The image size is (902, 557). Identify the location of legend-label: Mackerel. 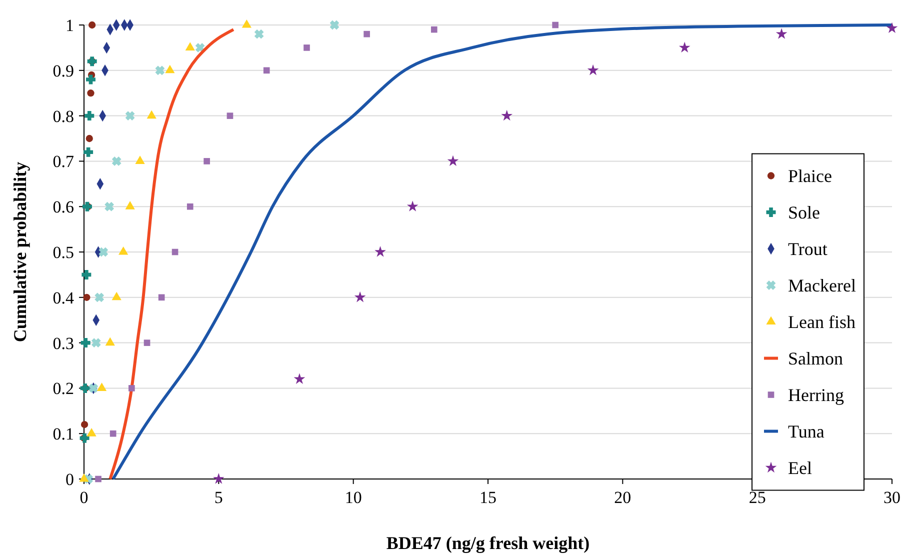
(822, 286).